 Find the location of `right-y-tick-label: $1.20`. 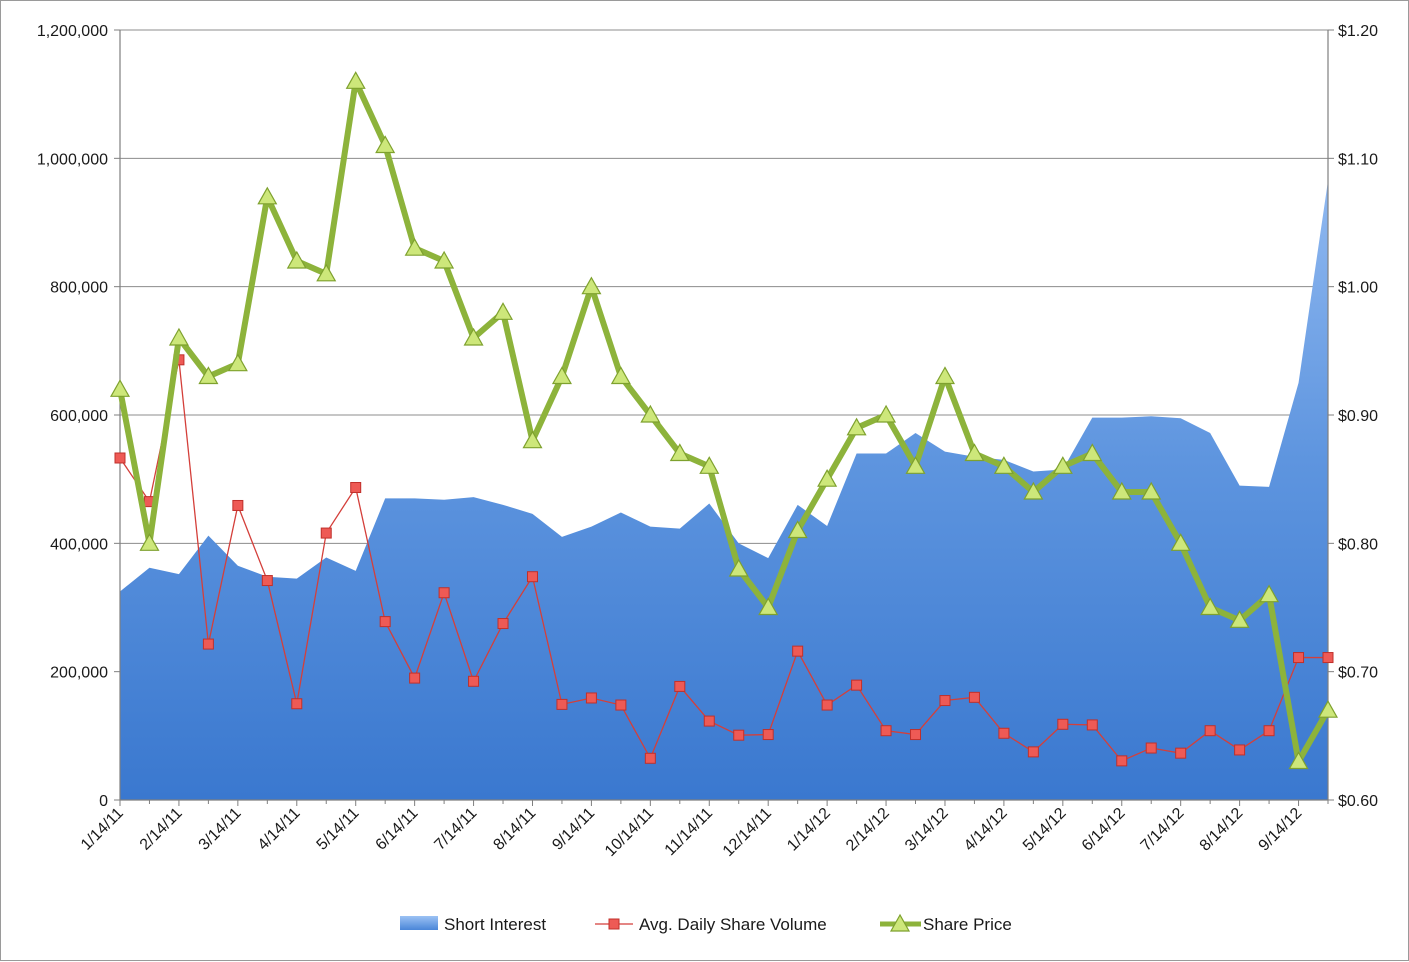

right-y-tick-label: $1.20 is located at coordinates (1358, 31).